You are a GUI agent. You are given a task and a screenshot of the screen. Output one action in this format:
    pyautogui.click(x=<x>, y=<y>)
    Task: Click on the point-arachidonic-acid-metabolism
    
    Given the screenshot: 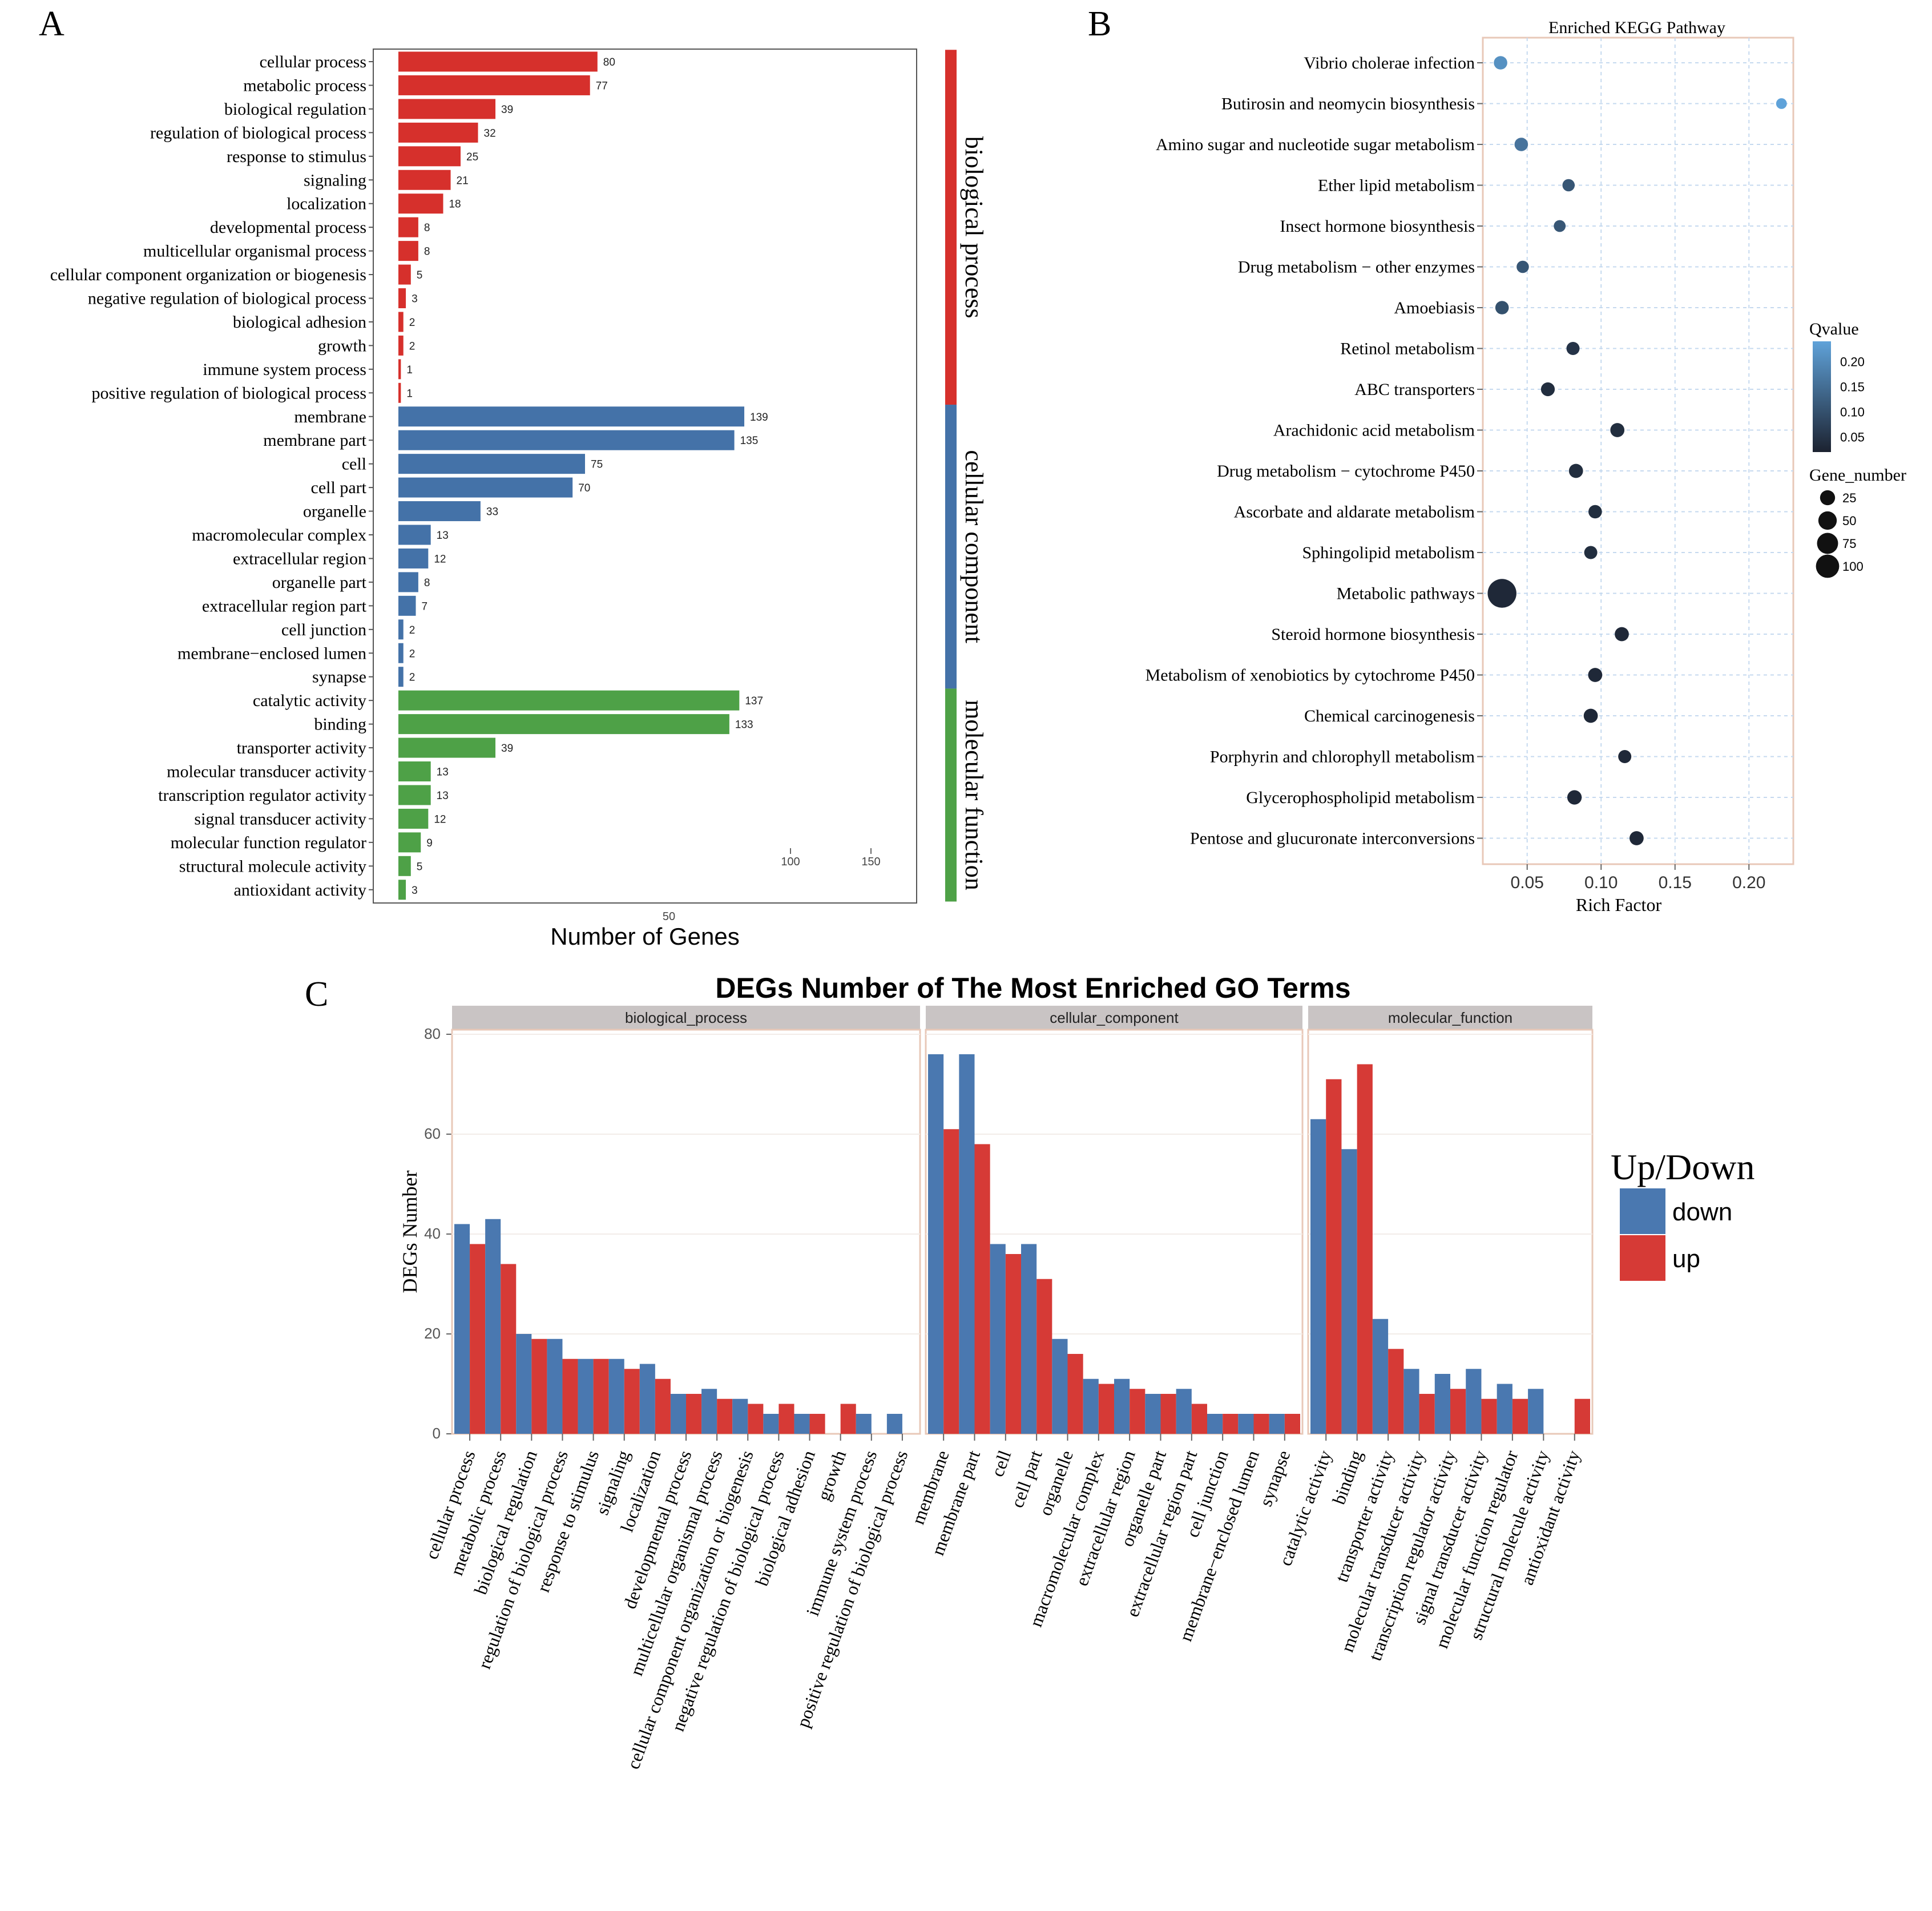 What is the action you would take?
    pyautogui.click(x=1618, y=430)
    